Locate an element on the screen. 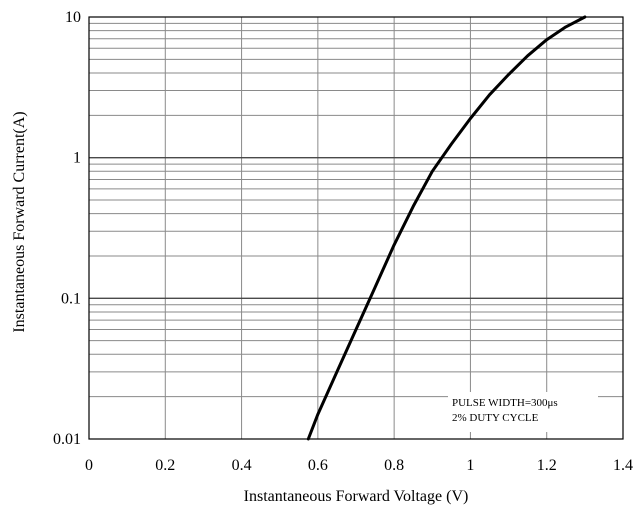 This screenshot has height=510, width=636. x-tick-label: 1.4 is located at coordinates (623, 465).